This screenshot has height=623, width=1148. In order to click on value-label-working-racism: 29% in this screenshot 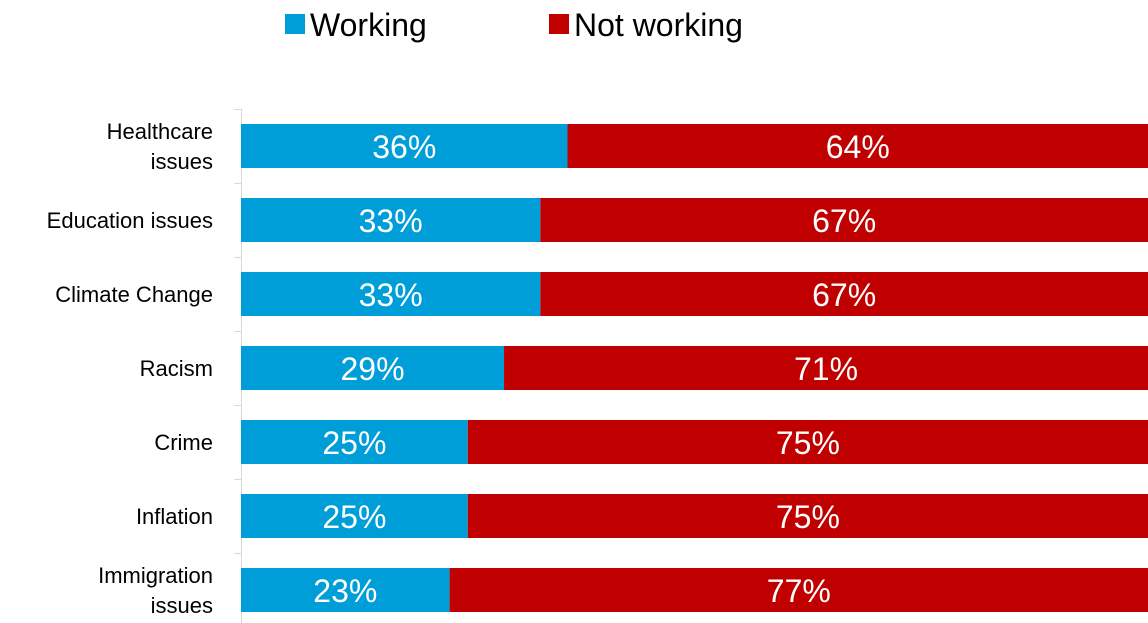, I will do `click(372, 369)`.